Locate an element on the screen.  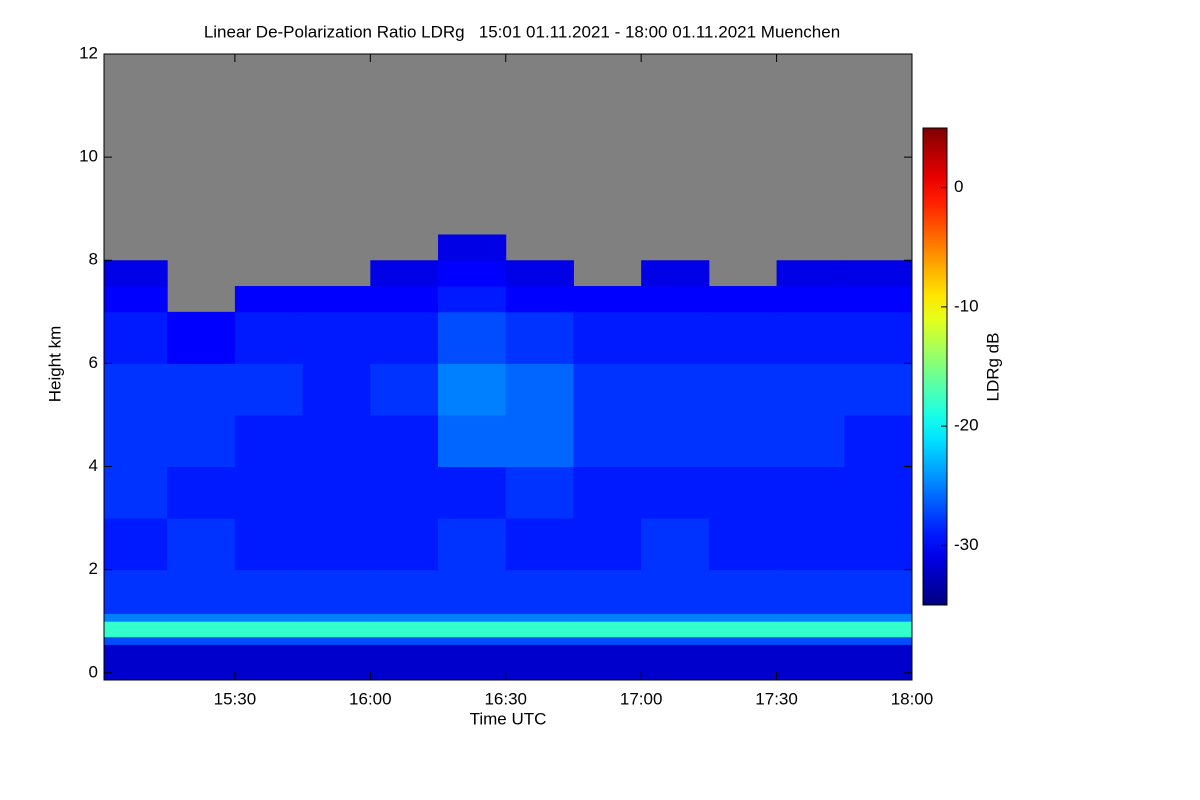
y-tick-label: 2 is located at coordinates (93, 568).